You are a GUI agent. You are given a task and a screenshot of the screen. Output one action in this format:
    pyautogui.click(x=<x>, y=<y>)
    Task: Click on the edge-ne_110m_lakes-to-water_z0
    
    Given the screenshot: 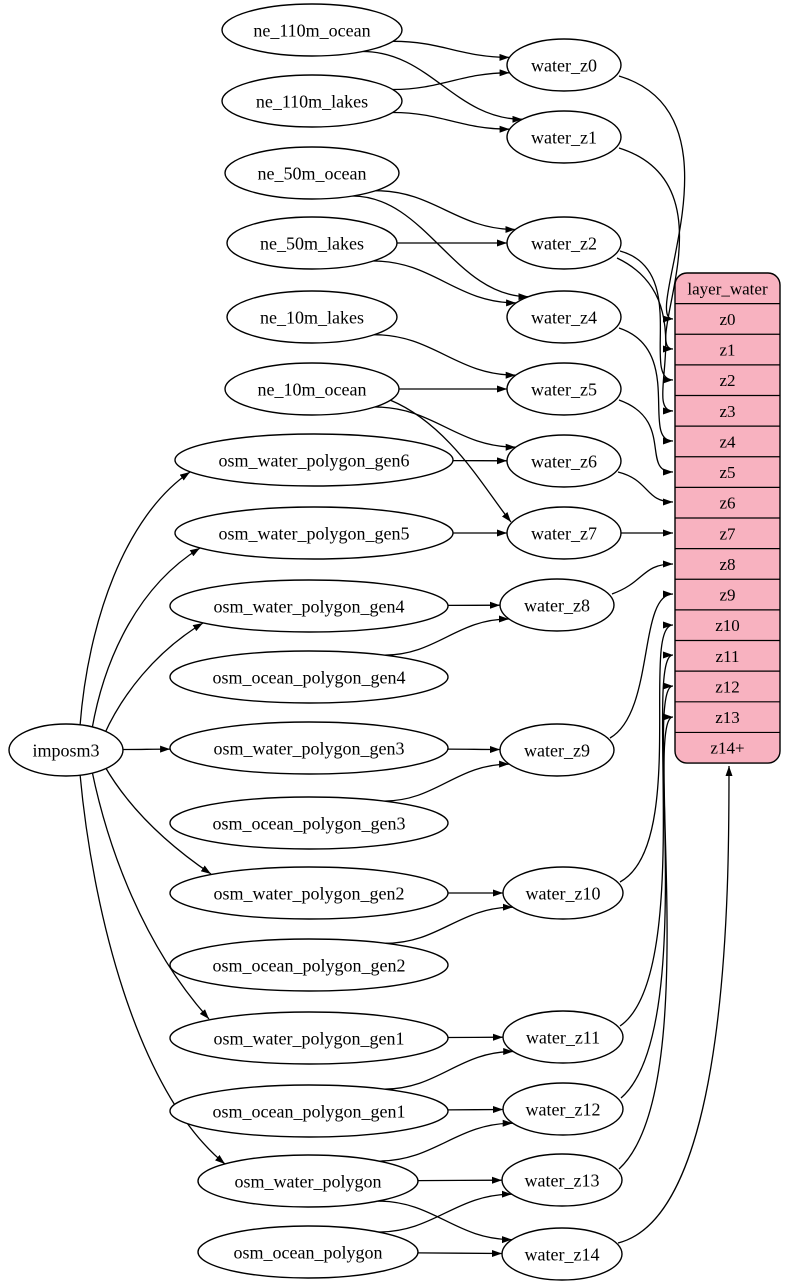 What is the action you would take?
    pyautogui.click(x=451, y=81)
    